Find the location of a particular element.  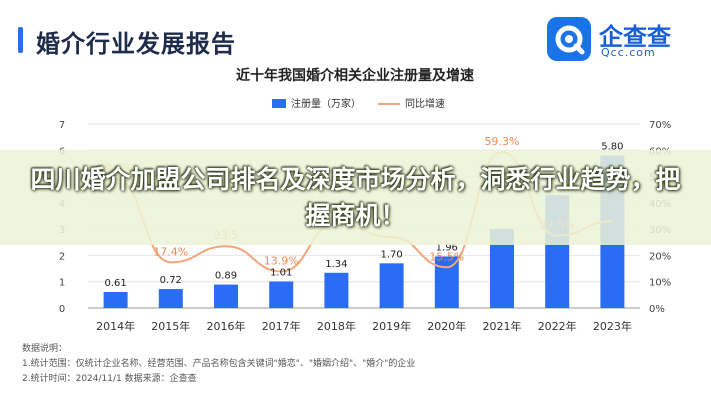

left-tick-label: 1 is located at coordinates (62, 283).